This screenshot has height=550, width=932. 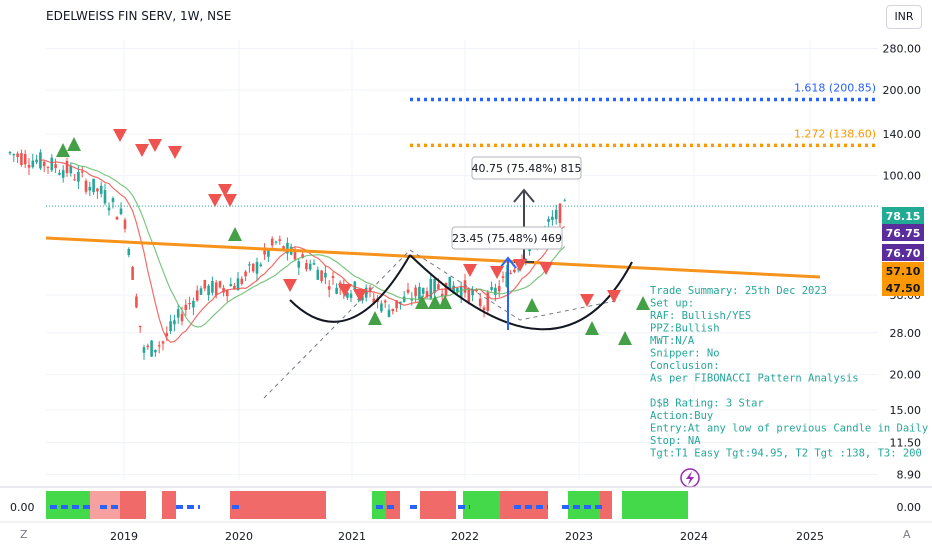 I want to click on indicator-axis-left: 0.00, so click(x=22, y=507).